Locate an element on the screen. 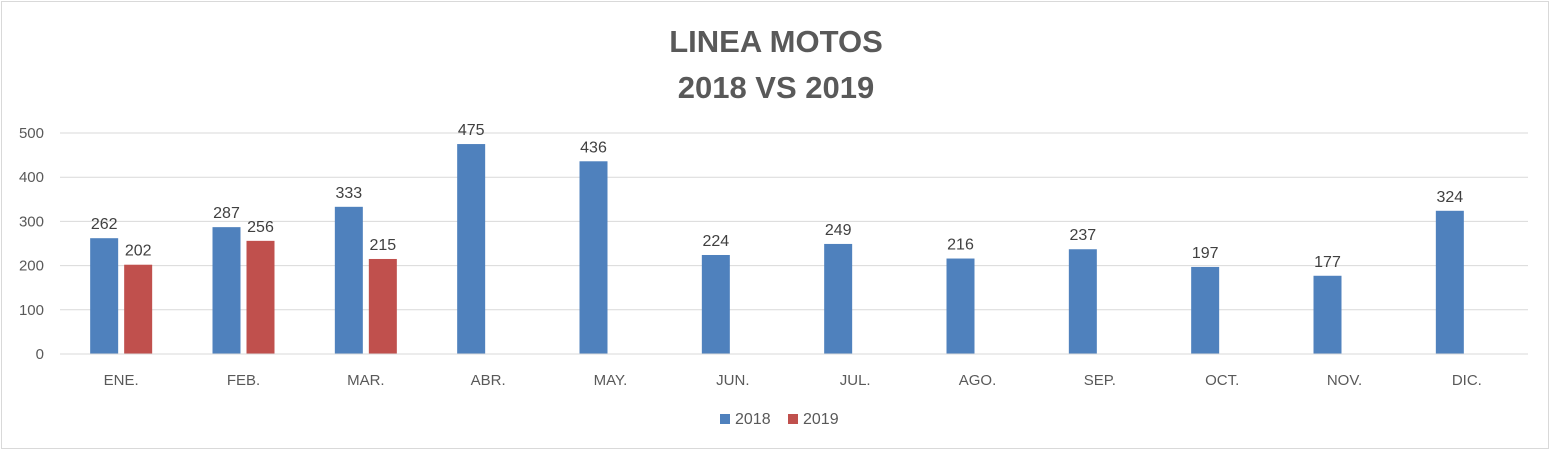 Image resolution: width=1552 pixels, height=452 pixels. x-tick-label: ABR. is located at coordinates (488, 380).